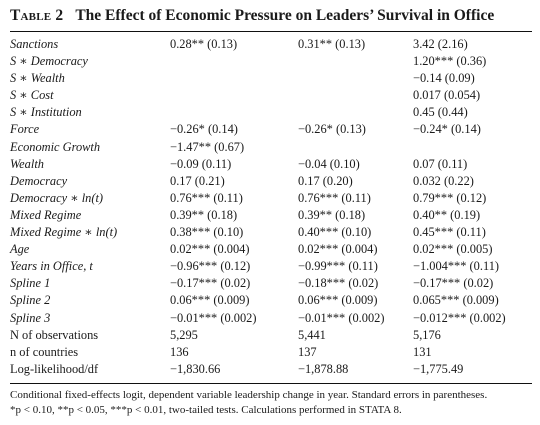 The image size is (540, 425). Describe the element at coordinates (25, 129) in the screenshot. I see `variable-cell: Force` at that location.